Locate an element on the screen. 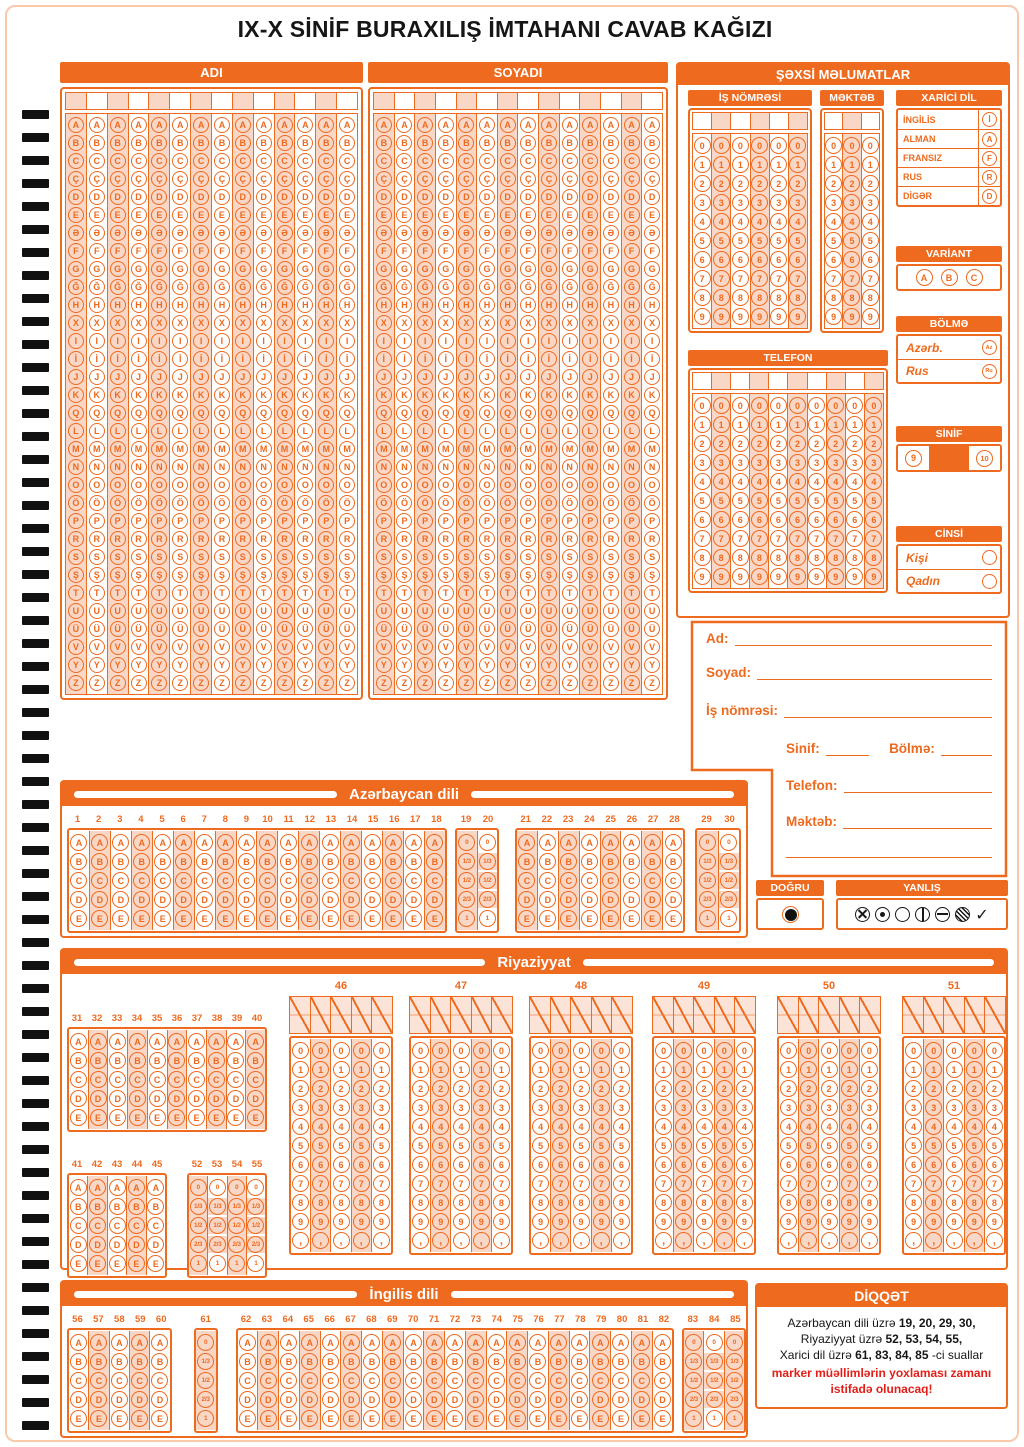  bubble-O: O is located at coordinates (425, 485).